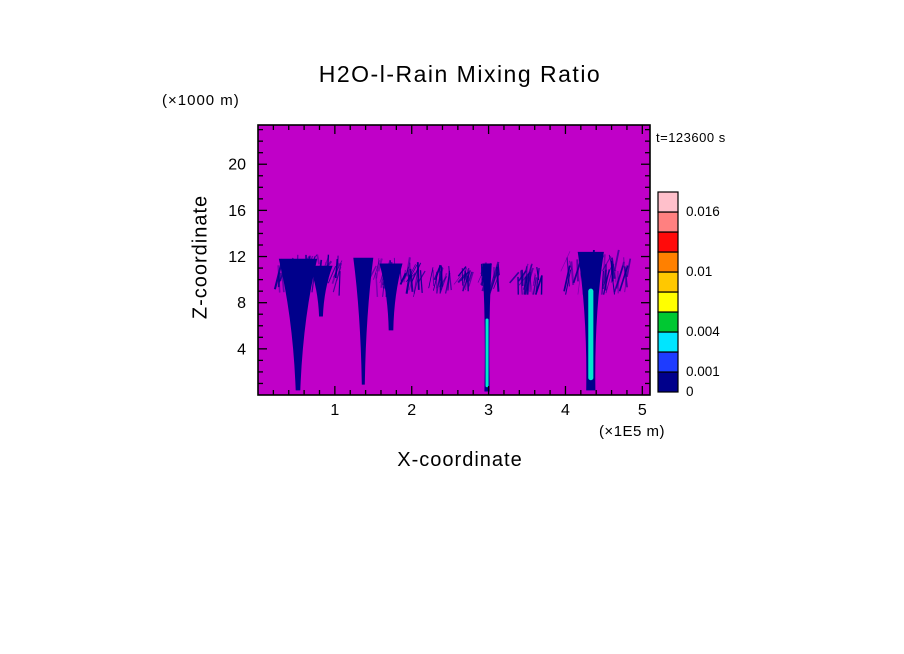  What do you see at coordinates (703, 371) in the screenshot?
I see `svg-text: 0.001` at bounding box center [703, 371].